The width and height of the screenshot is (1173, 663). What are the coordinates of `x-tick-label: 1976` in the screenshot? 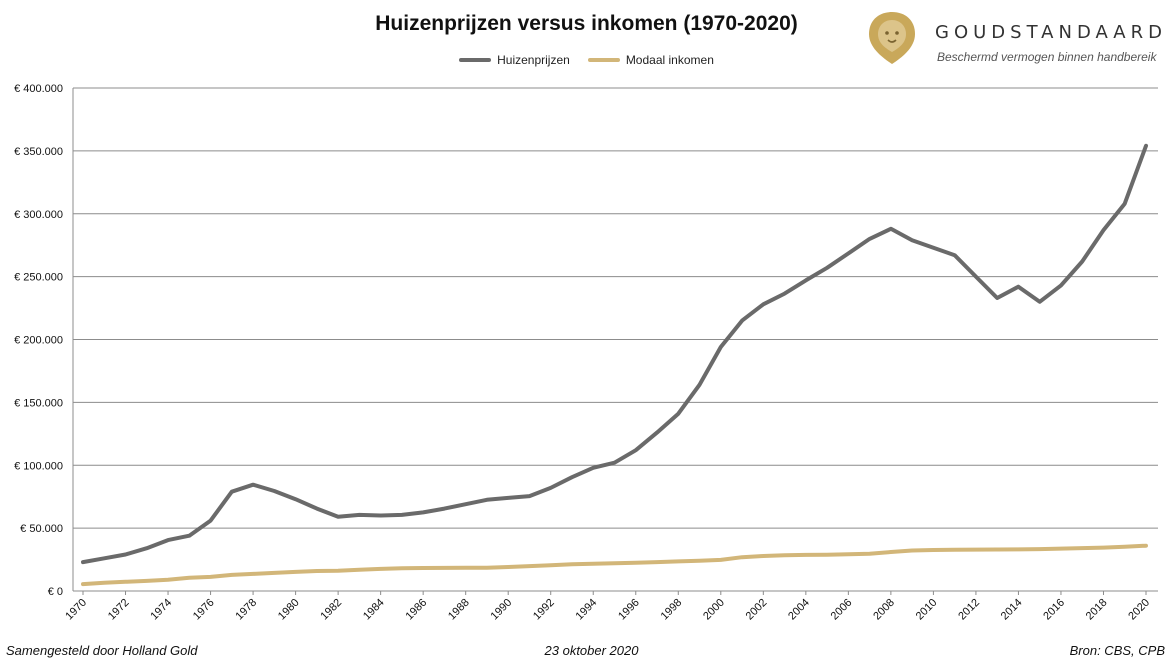 It's located at (204, 610).